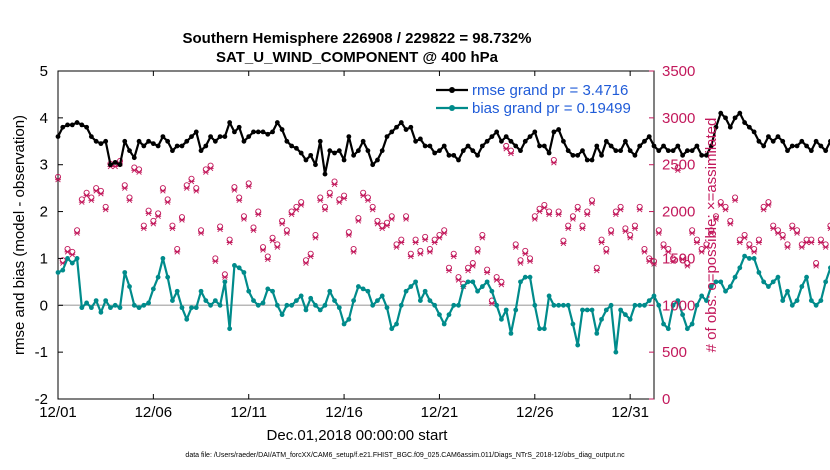 The width and height of the screenshot is (830, 470). I want to click on legend-marker-bias, so click(452, 108).